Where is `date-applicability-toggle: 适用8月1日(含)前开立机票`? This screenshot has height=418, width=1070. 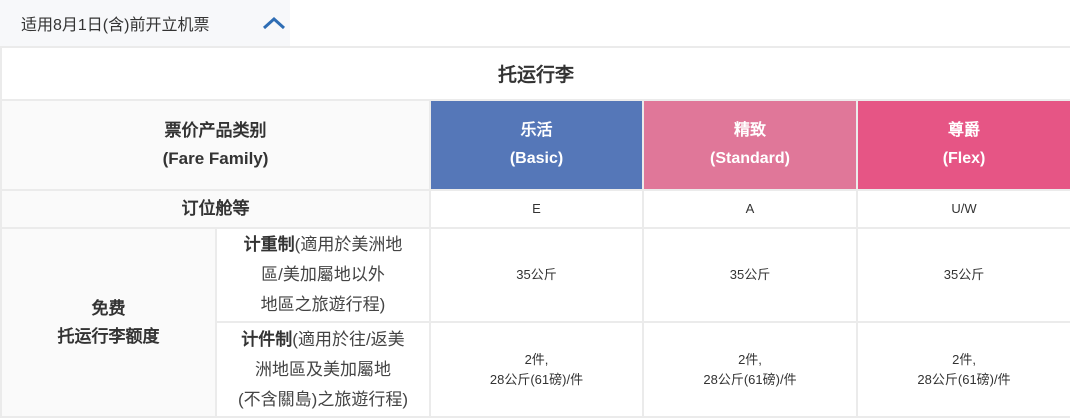
date-applicability-toggle: 适用8月1日(含)前开立机票 is located at coordinates (145, 23).